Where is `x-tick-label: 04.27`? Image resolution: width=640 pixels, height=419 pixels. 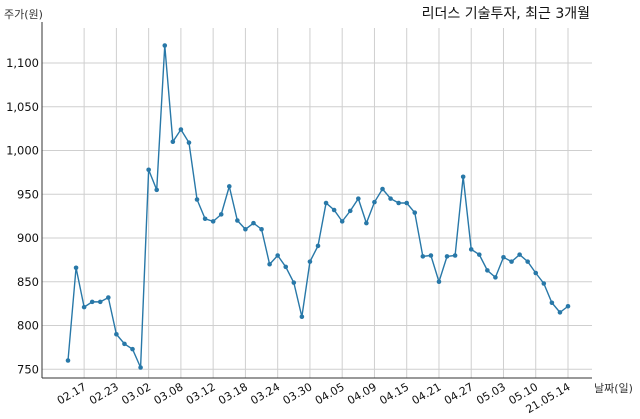 x-tick-label: 04.27 is located at coordinates (459, 393).